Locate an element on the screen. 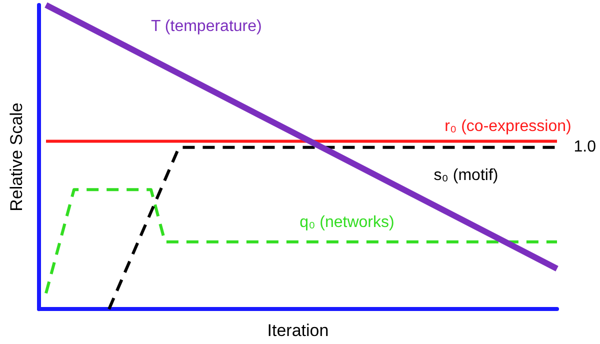 This screenshot has width=600, height=344. series-label: r₀ (co-expression) is located at coordinates (508, 127).